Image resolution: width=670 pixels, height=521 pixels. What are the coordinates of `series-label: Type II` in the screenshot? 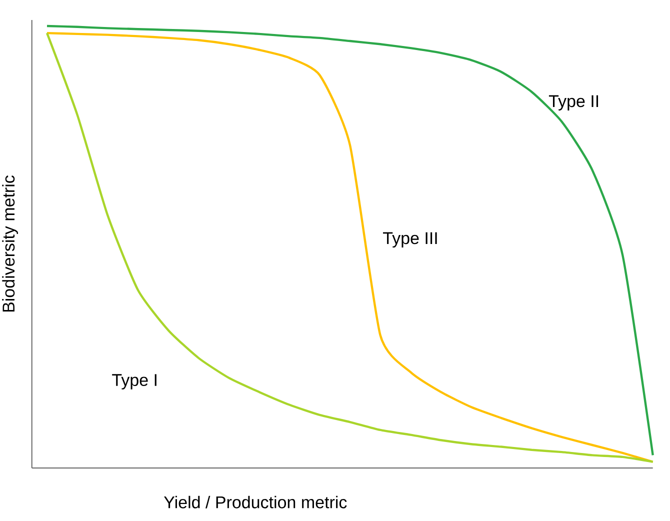 It's located at (573, 103).